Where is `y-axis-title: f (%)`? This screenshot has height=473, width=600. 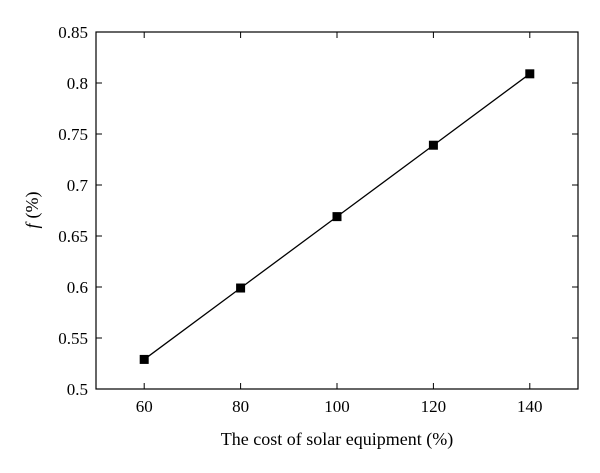
y-axis-title: f (%) is located at coordinates (32, 209).